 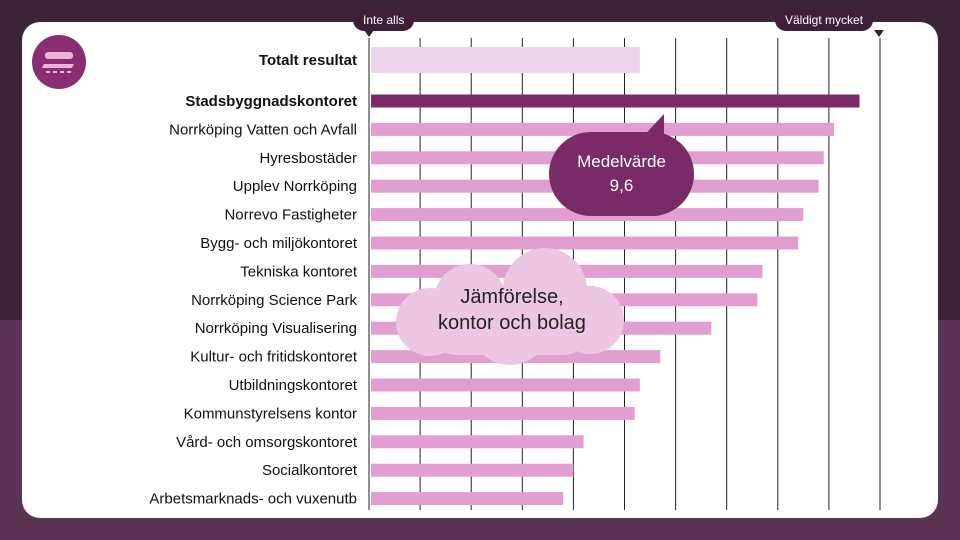 I want to click on category-label: Norrköping Vatten och Avfall, so click(x=263, y=129).